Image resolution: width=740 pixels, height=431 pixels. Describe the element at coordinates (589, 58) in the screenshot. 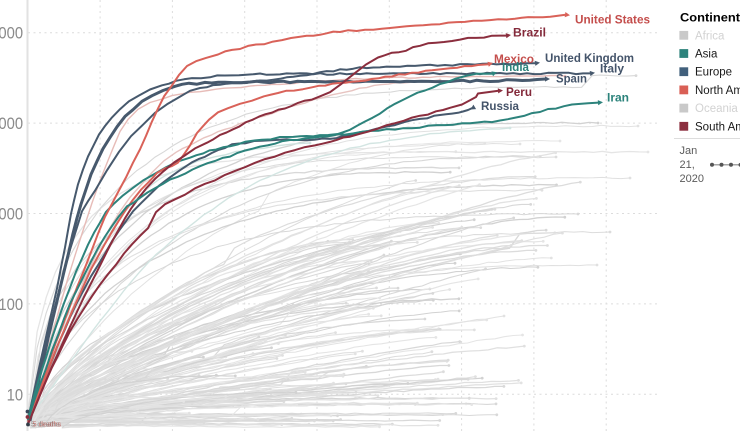

I see `svg-text: United Kingdom` at that location.